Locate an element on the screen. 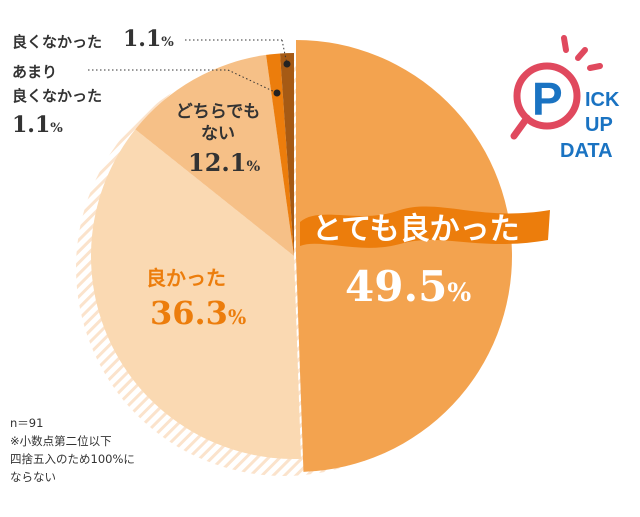  value-not-very-good: 1.1% is located at coordinates (37, 125).